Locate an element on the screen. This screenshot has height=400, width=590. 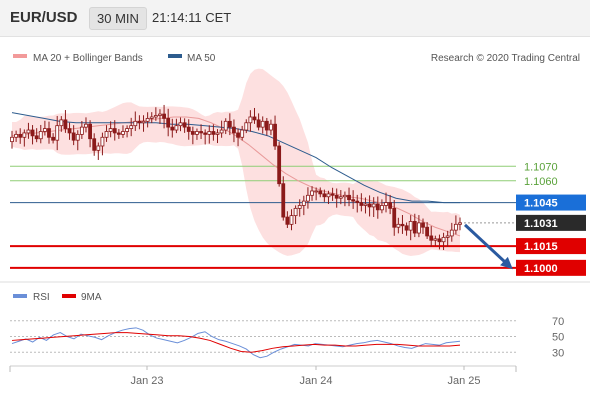
rsi-tick-50: 50 is located at coordinates (558, 338).